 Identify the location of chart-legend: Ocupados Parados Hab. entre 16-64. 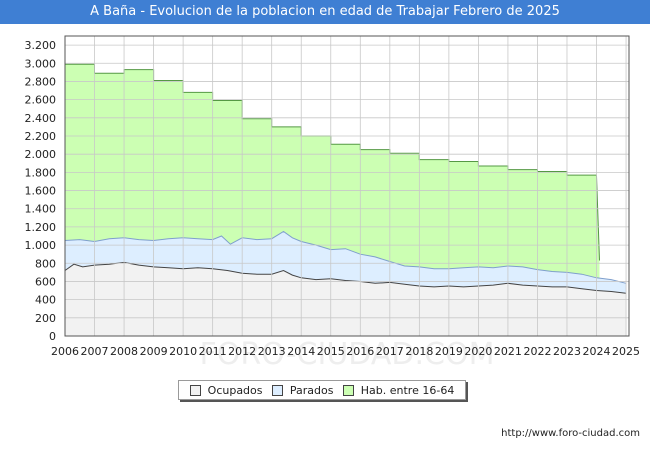
(322, 390).